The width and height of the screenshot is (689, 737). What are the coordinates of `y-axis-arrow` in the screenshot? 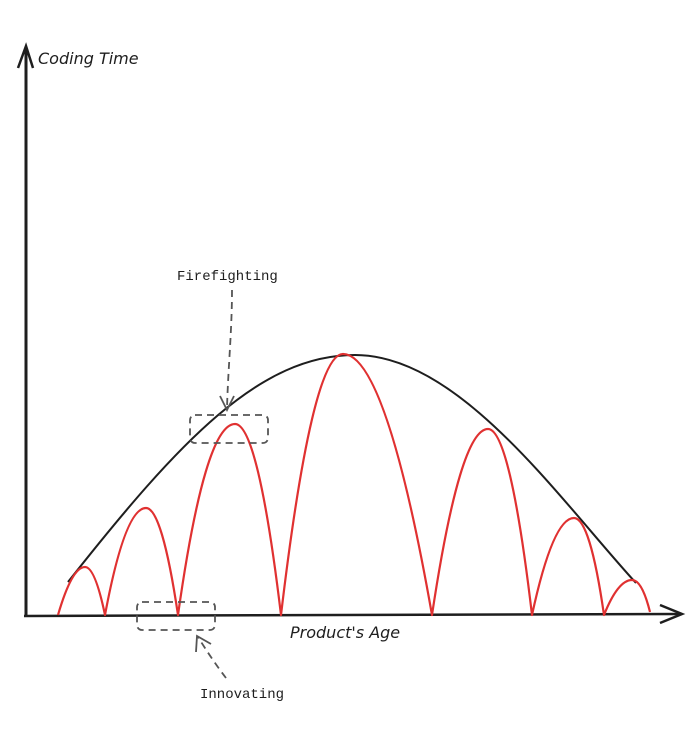 It's located at (25, 55).